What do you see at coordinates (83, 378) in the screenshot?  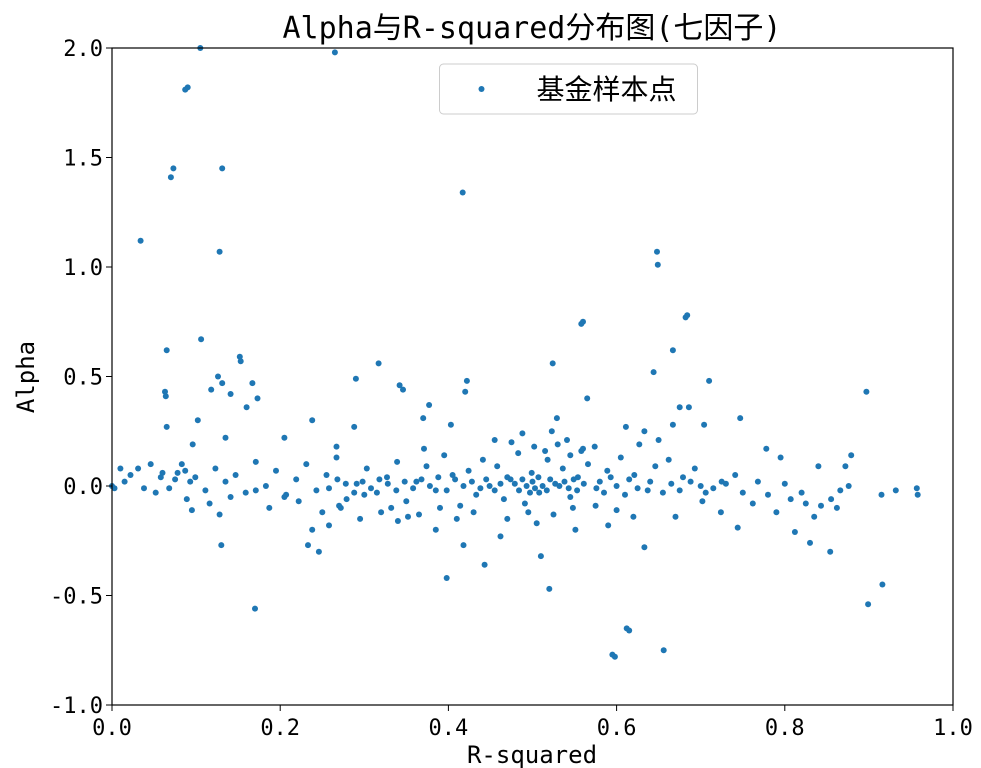 I see `y-tick-label: 0.5` at bounding box center [83, 378].